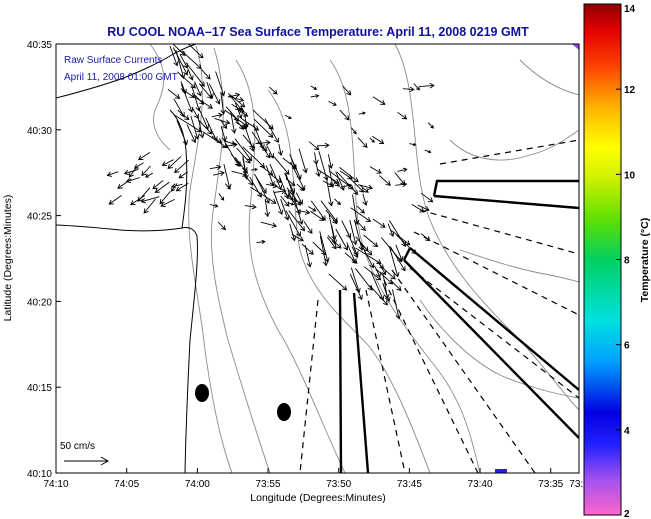 This screenshot has width=651, height=519. Describe the element at coordinates (480, 484) in the screenshot. I see `x-tick-label: 73:40` at that location.